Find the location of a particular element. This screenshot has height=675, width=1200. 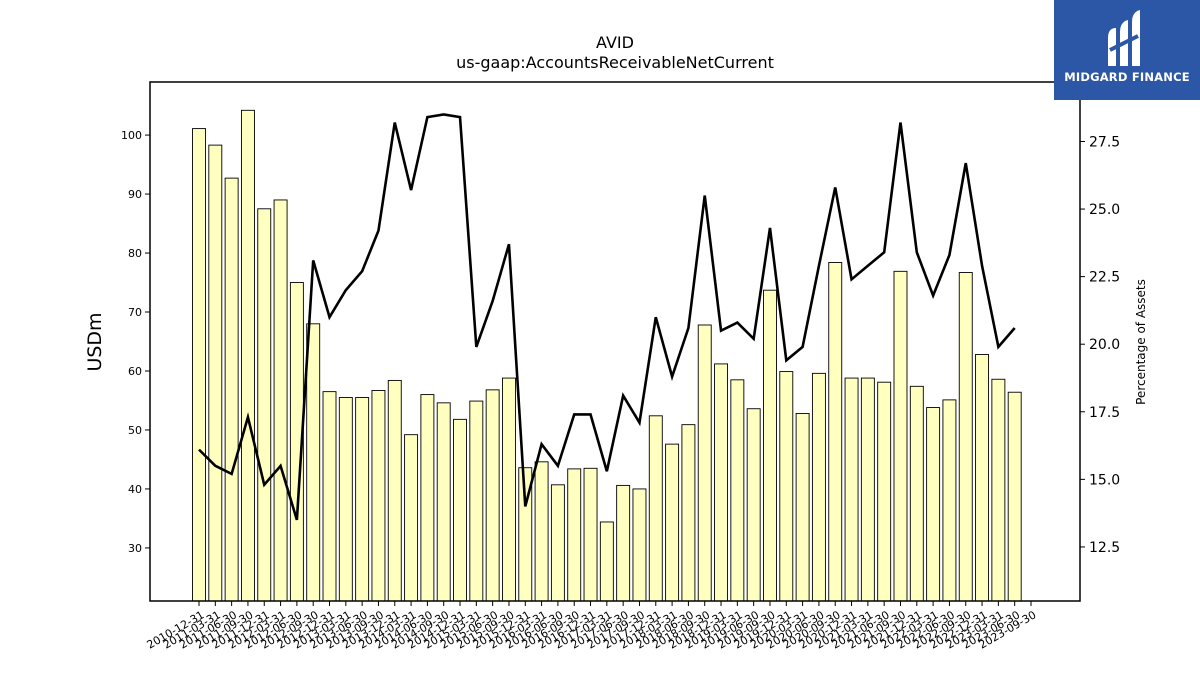

y-tick-label: 100 is located at coordinates (131, 135).